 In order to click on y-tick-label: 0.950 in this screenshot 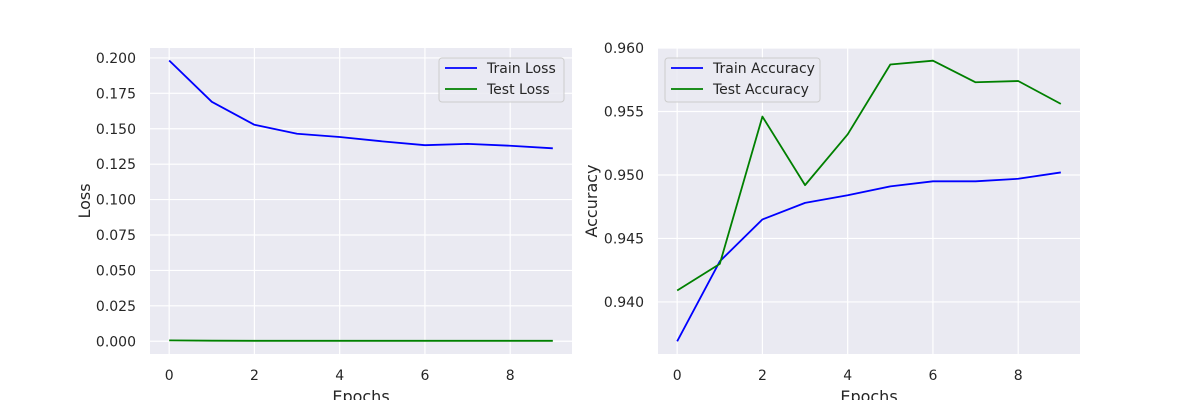, I will do `click(624, 176)`.